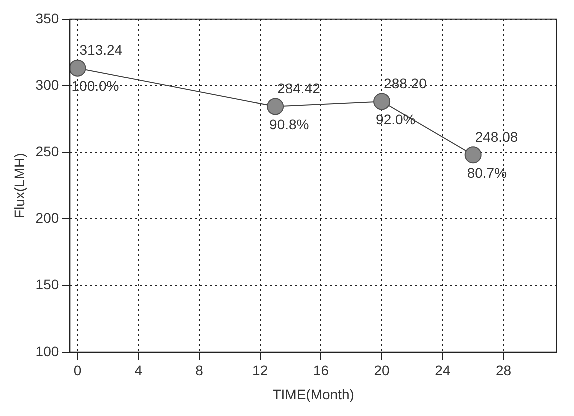  What do you see at coordinates (200, 370) in the screenshot?
I see `x-tick-label: 8` at bounding box center [200, 370].